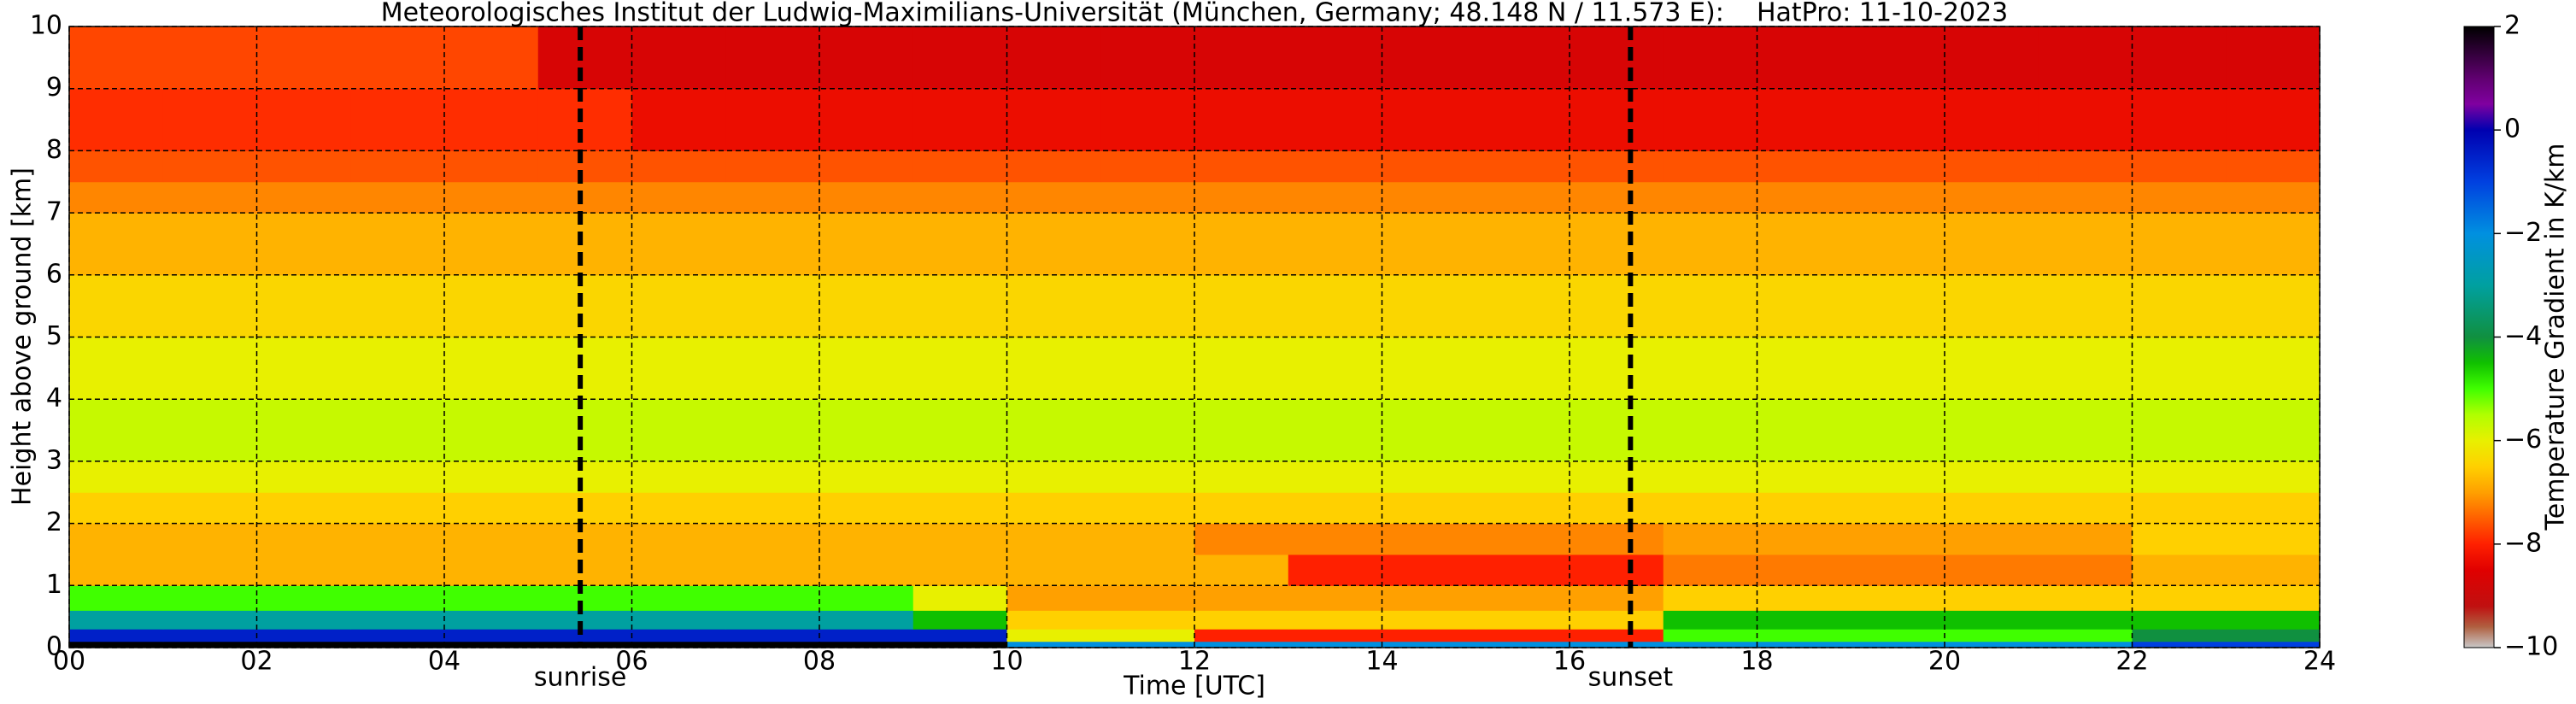  I want to click on y-tick-label: 1, so click(54, 585).